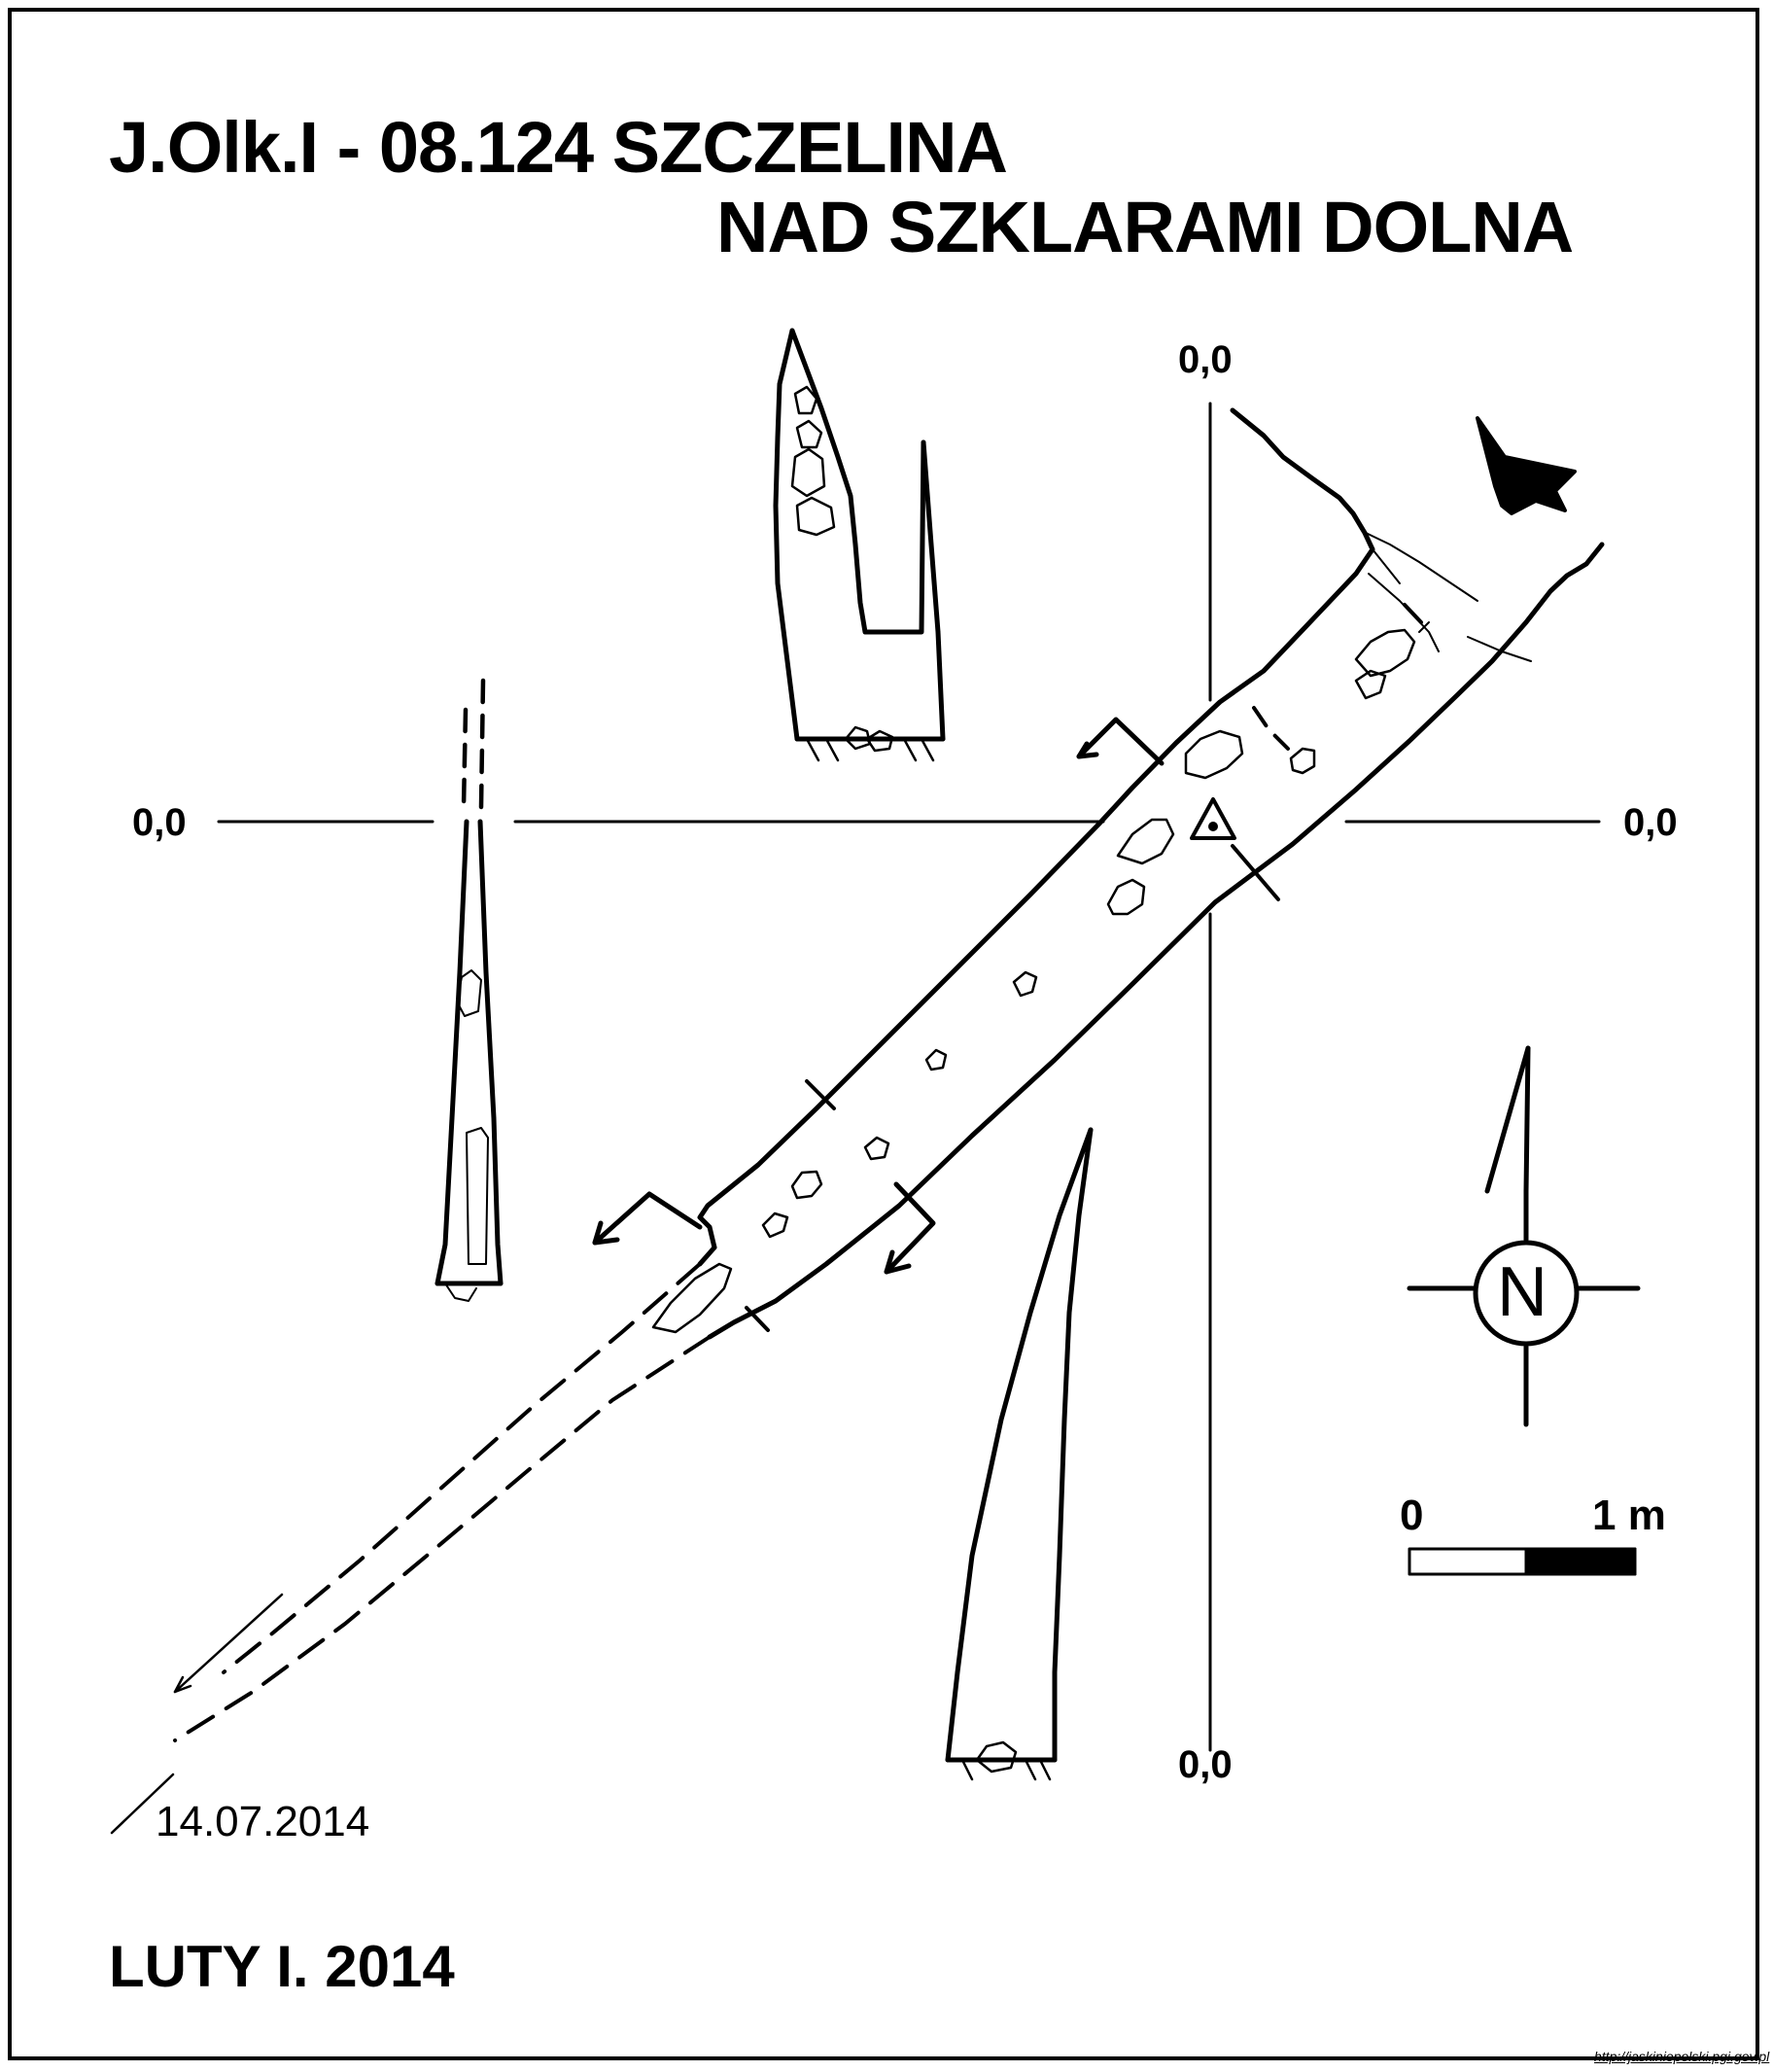 This screenshot has width=1773, height=2072. Describe the element at coordinates (466, 1135) in the screenshot. I see `cross-section-left-details` at that location.